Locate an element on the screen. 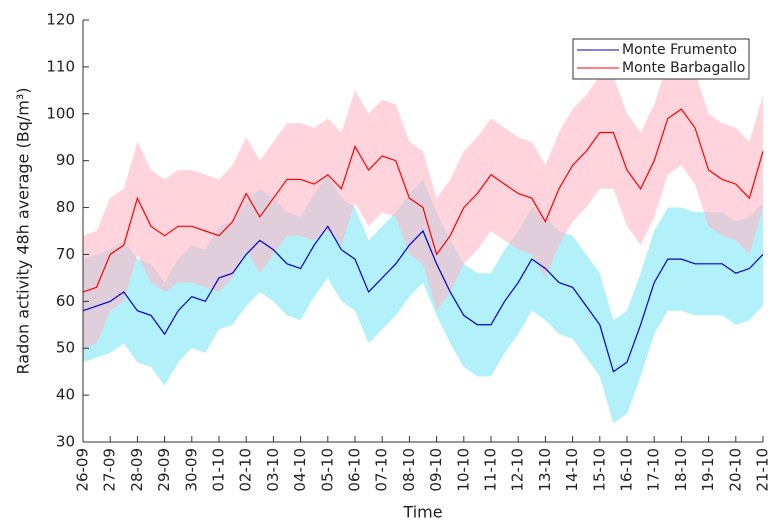  x-axis-label: Time is located at coordinates (422, 512).